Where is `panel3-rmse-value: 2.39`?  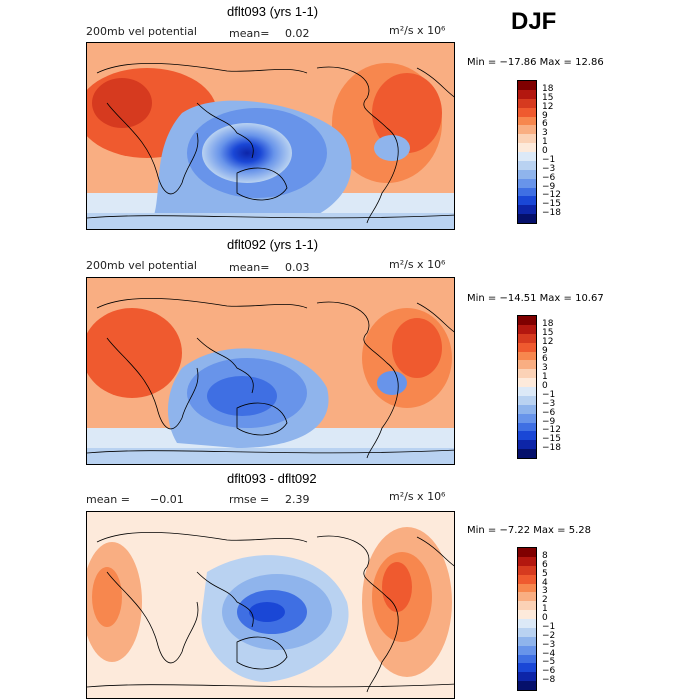
panel3-rmse-value: 2.39 is located at coordinates (297, 499).